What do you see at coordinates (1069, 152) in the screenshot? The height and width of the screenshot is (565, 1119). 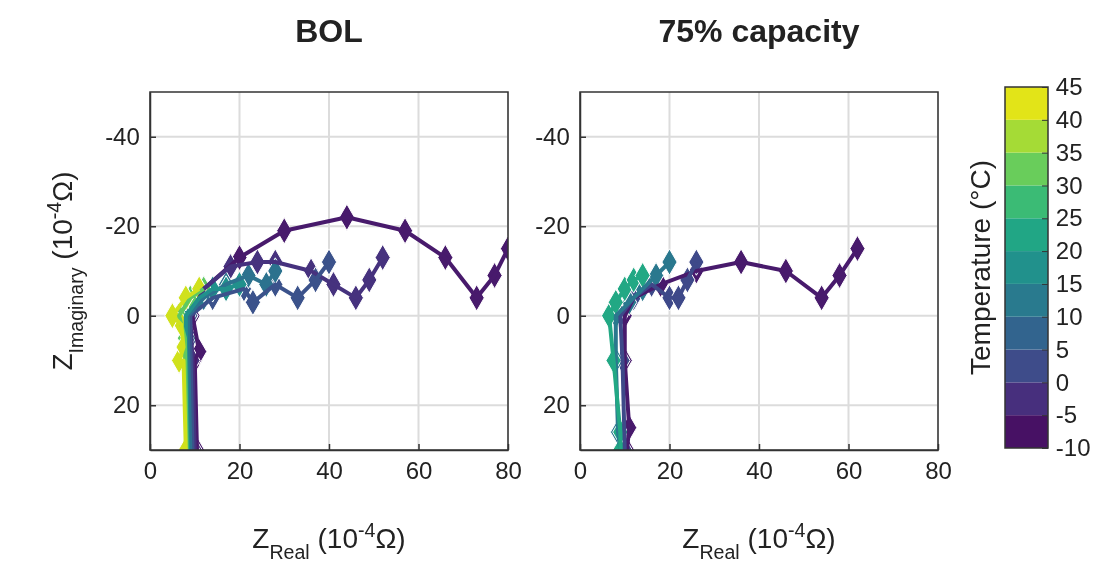 I see `color-bar-label: 35` at bounding box center [1069, 152].